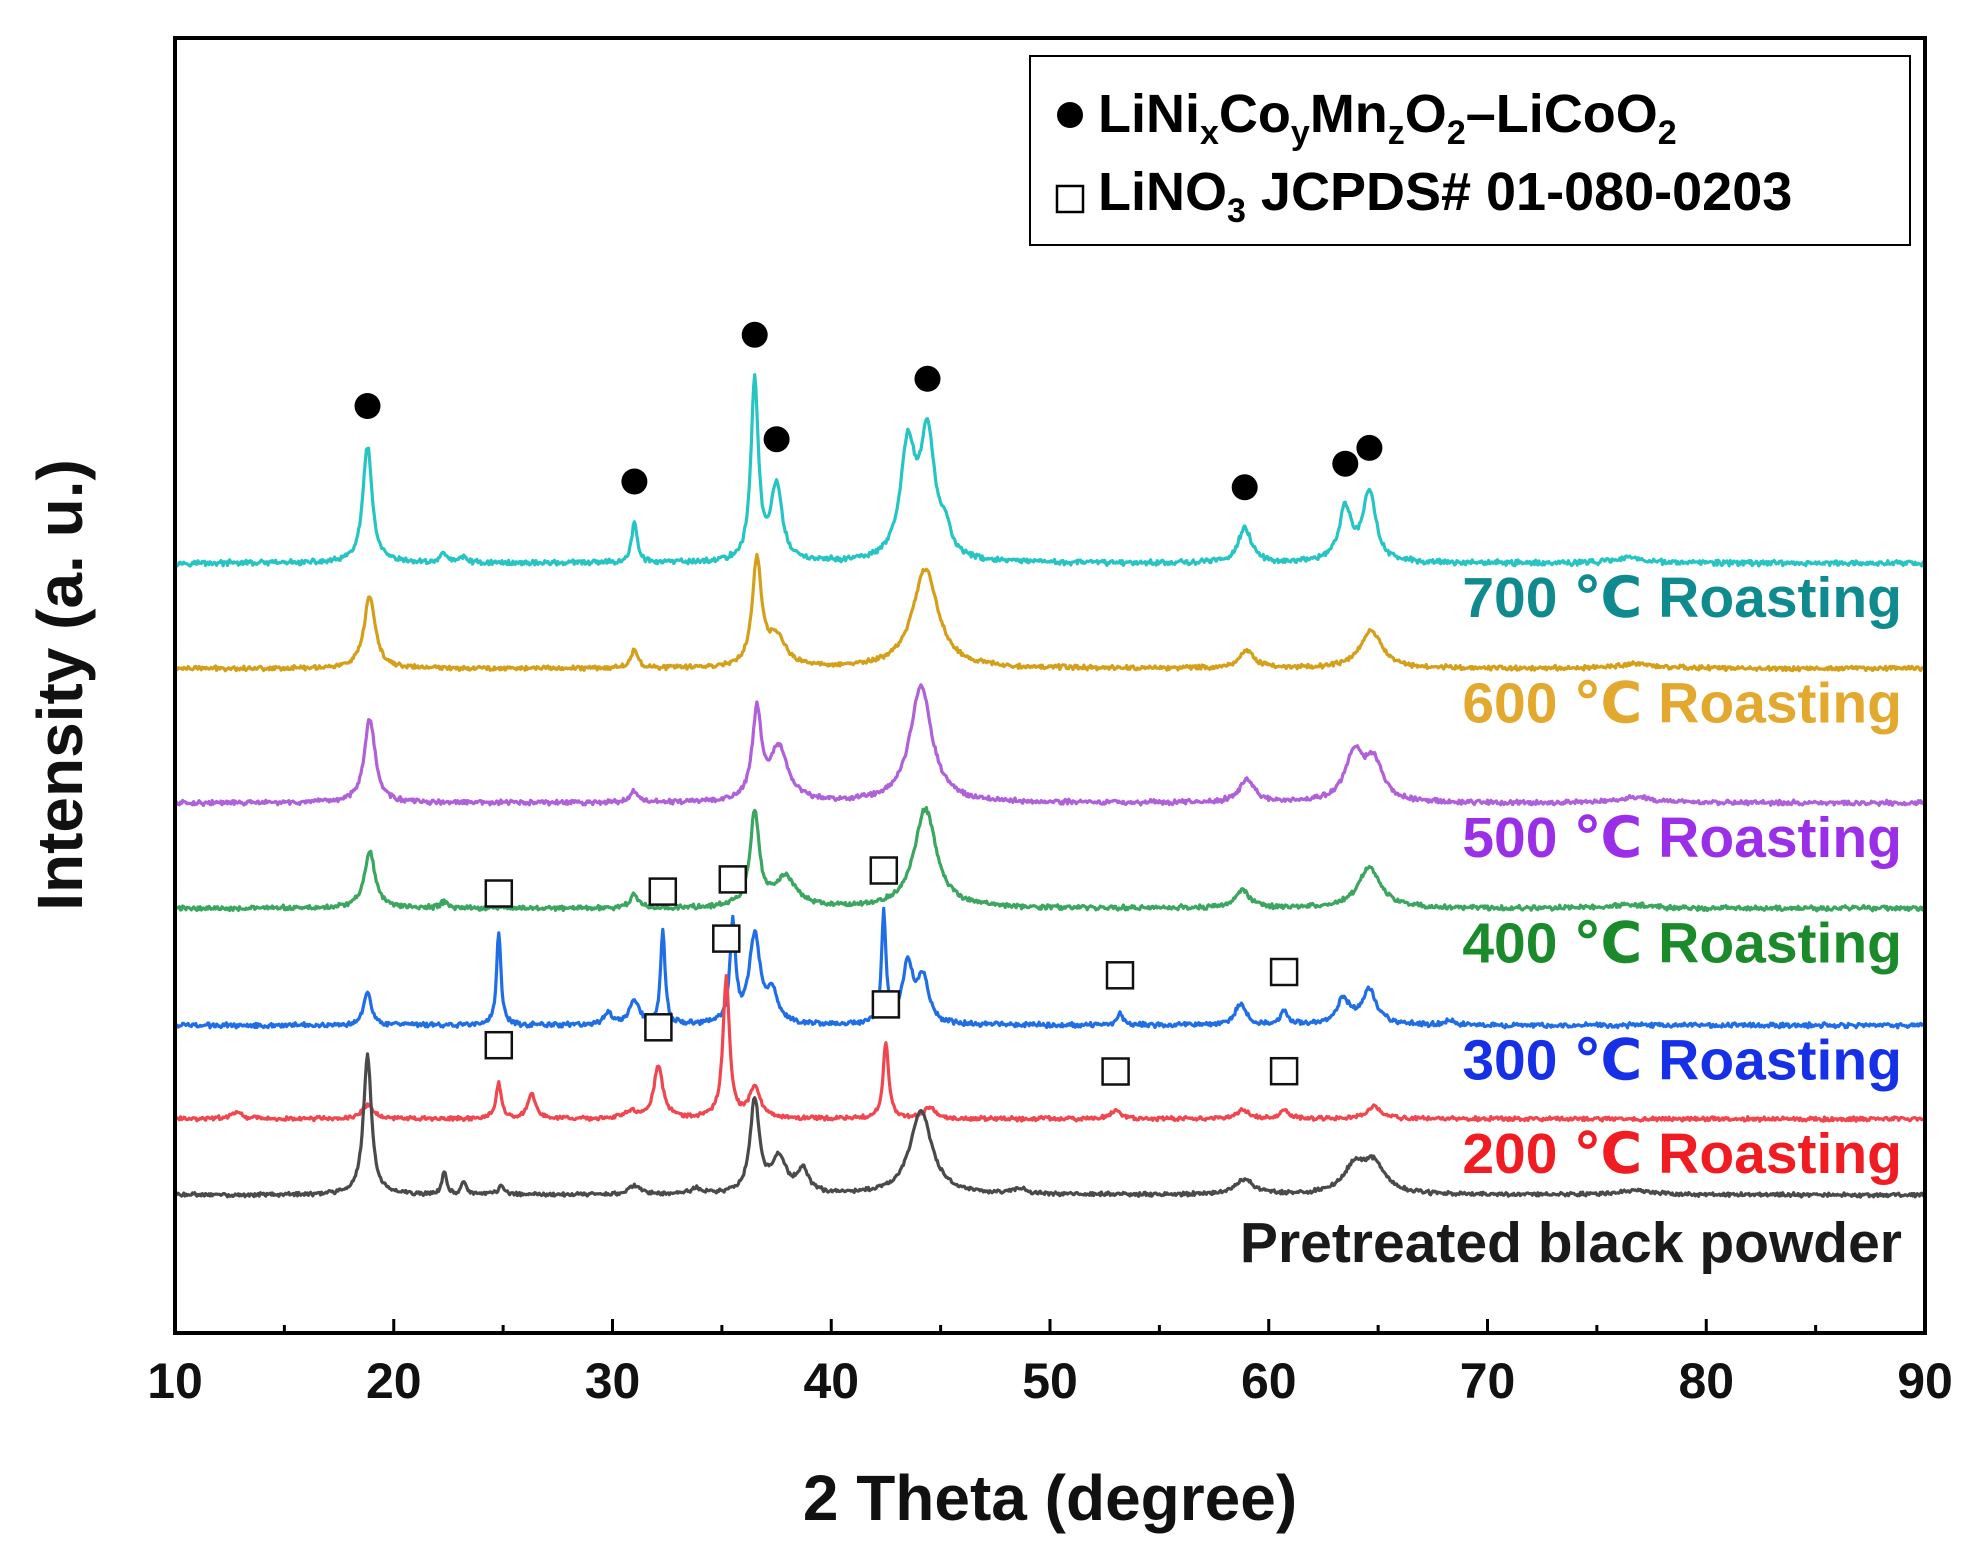  I want to click on legend-open-square-symbol, so click(1070, 199).